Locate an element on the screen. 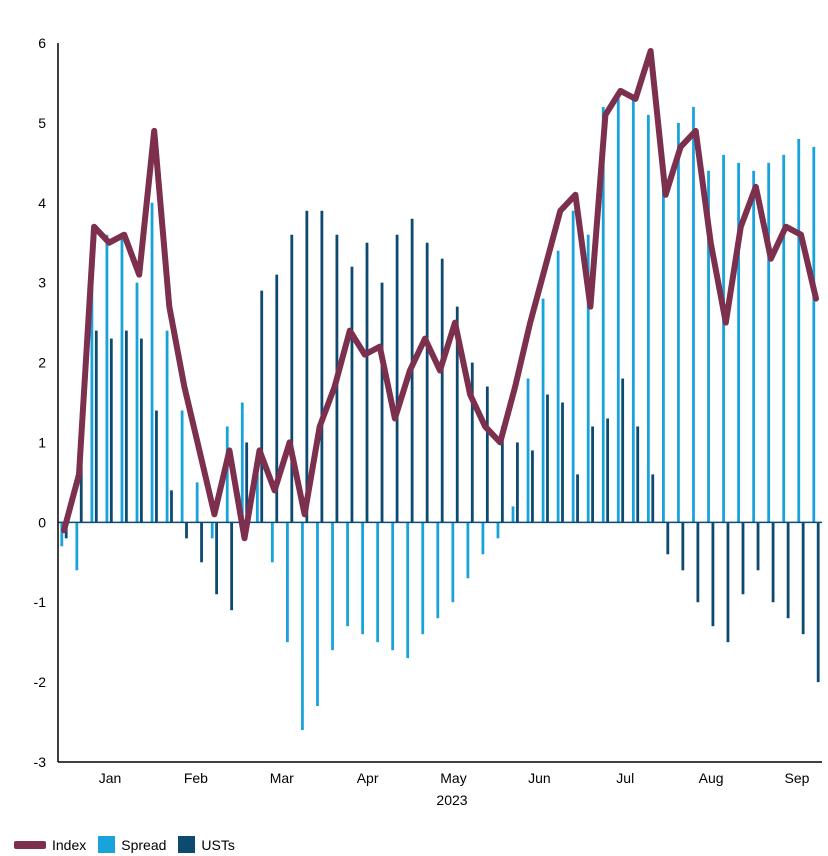  y-tick-label: 4 is located at coordinates (42, 203).